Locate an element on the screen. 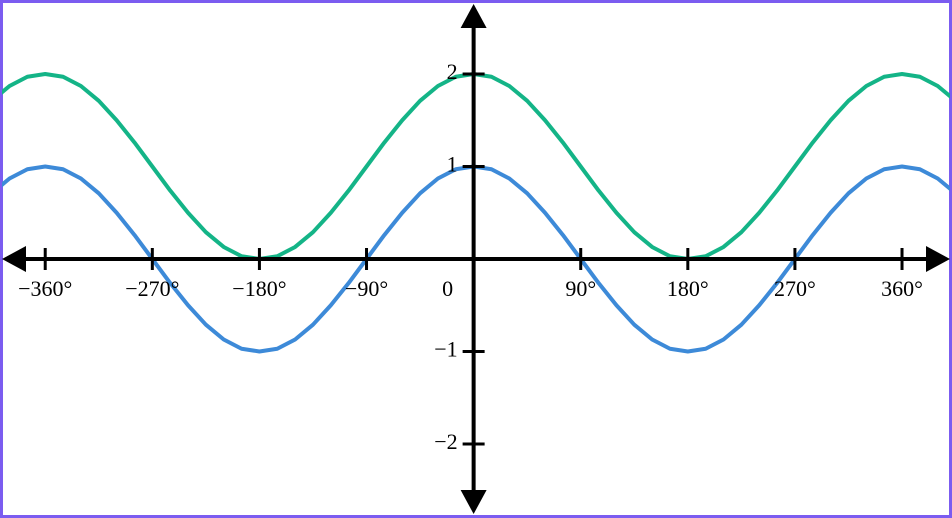 Image resolution: width=952 pixels, height=518 pixels. x-tick-label: −180° is located at coordinates (259, 288).